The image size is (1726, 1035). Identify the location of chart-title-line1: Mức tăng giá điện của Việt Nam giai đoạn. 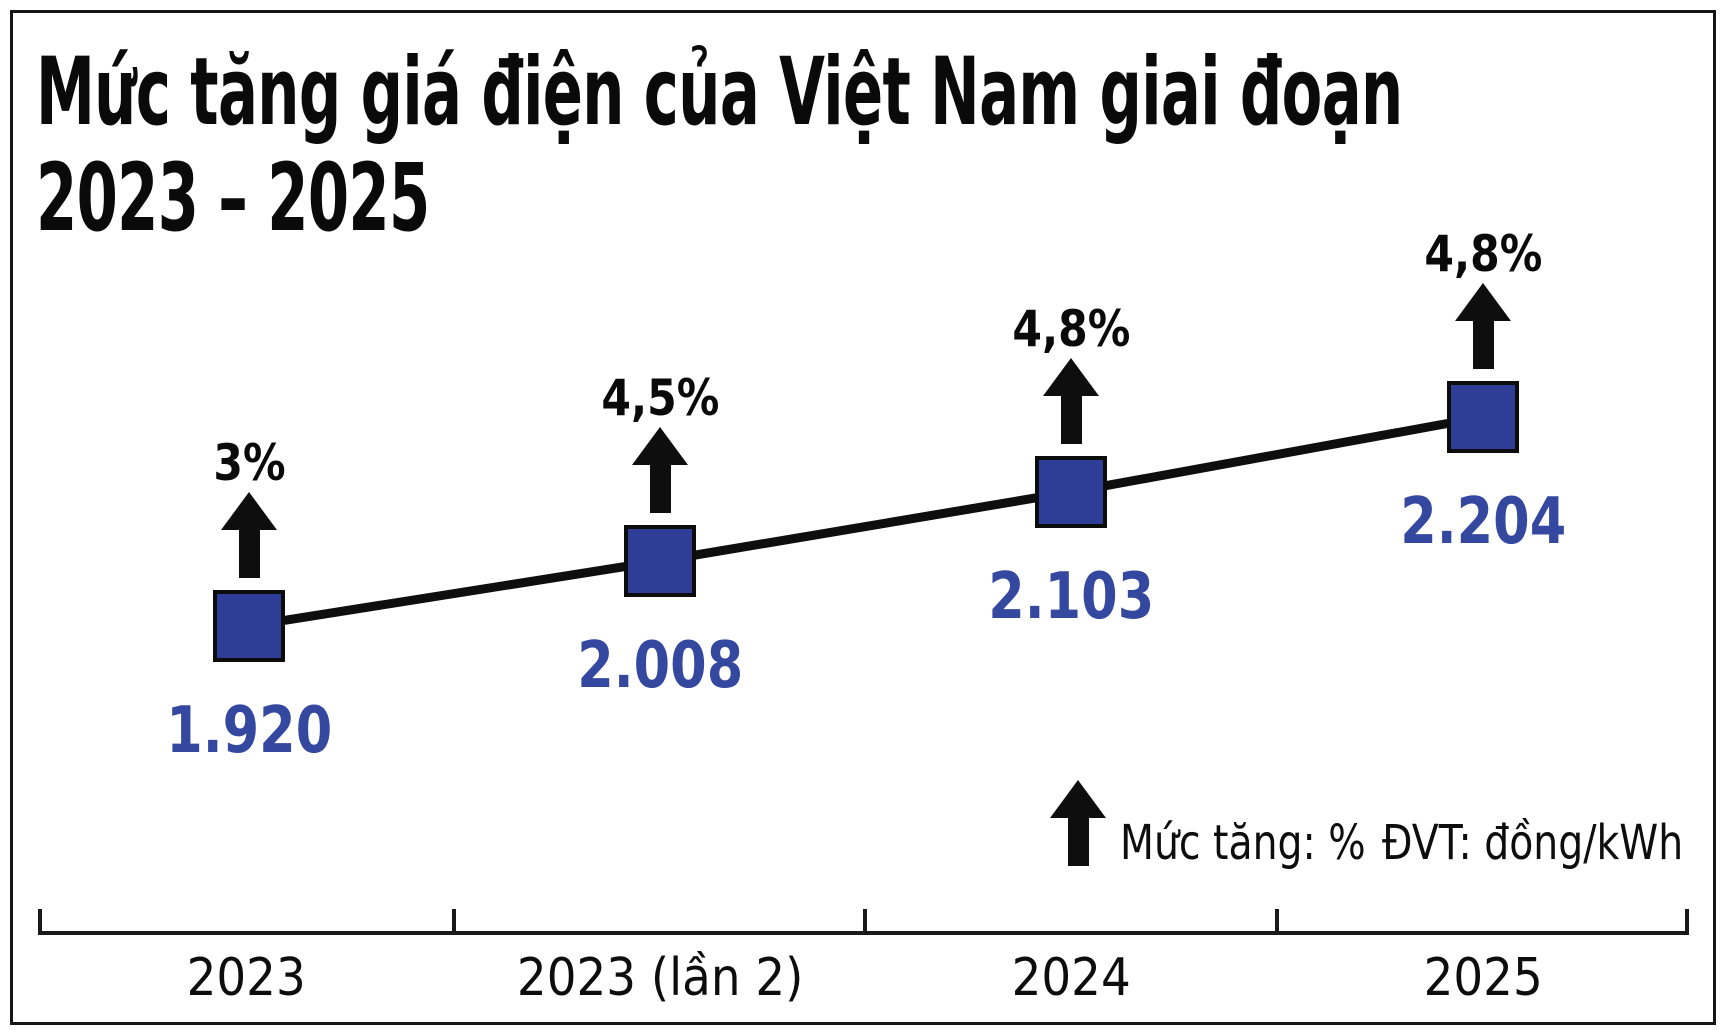
(719, 92).